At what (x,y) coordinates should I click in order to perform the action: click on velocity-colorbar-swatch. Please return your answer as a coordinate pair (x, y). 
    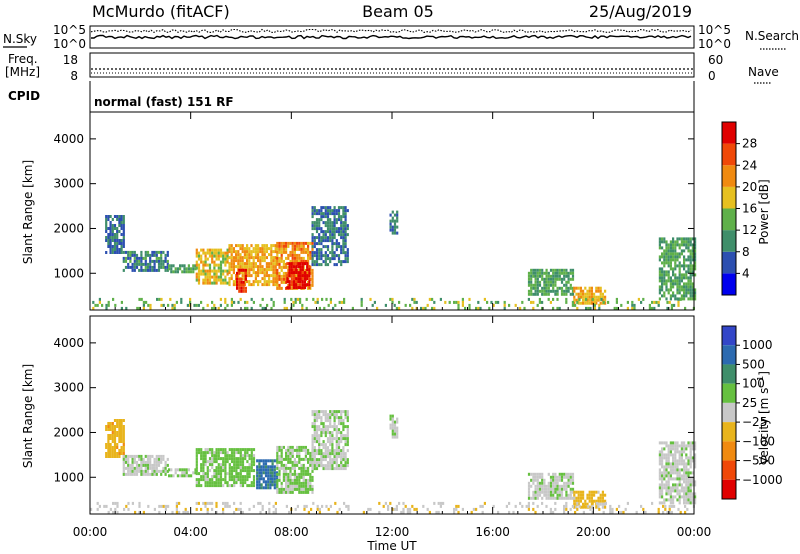
    Looking at the image, I should click on (729, 336).